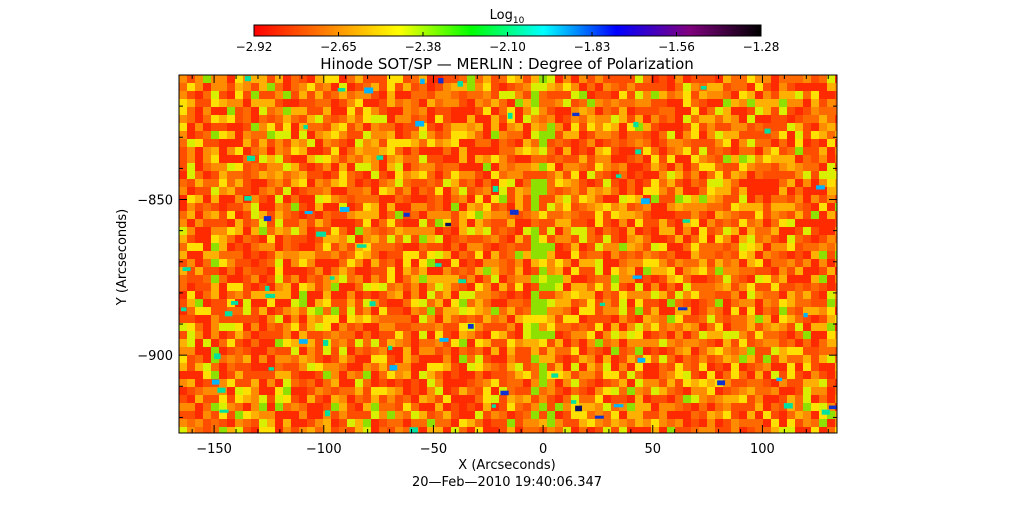 The height and width of the screenshot is (512, 1015). Describe the element at coordinates (228, 314) in the screenshot. I see `heatmap-speck` at that location.